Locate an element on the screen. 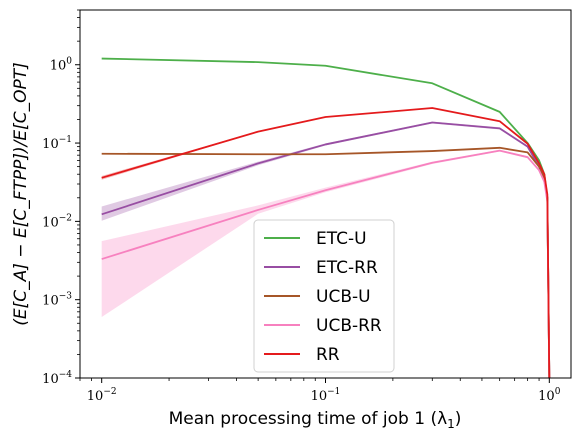 The image size is (581, 439). x-tick-label: 10⁻¹ is located at coordinates (326, 395).